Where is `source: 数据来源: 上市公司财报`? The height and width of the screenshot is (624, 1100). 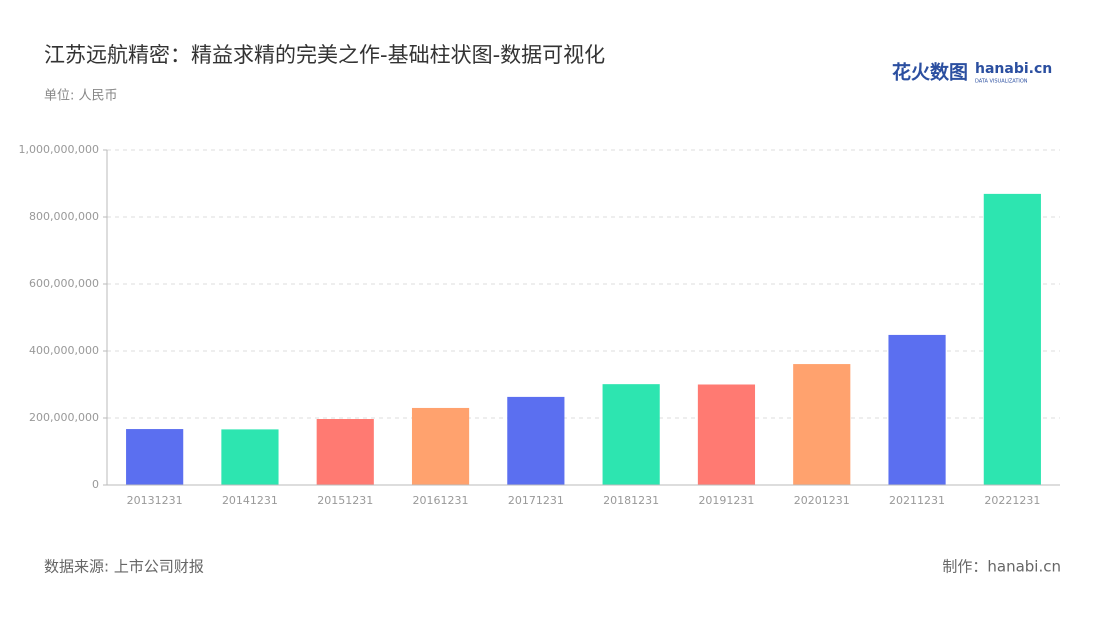
source: 数据来源: 上市公司财报 is located at coordinates (124, 567).